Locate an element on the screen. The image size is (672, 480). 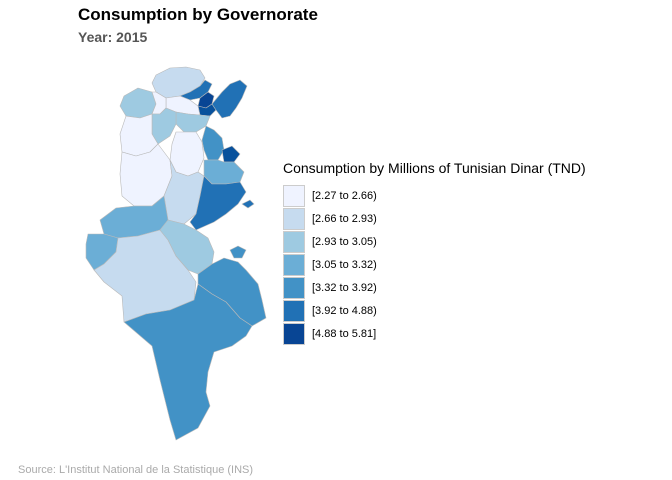
legend-item: [4.88 to 5.81] is located at coordinates (434, 333).